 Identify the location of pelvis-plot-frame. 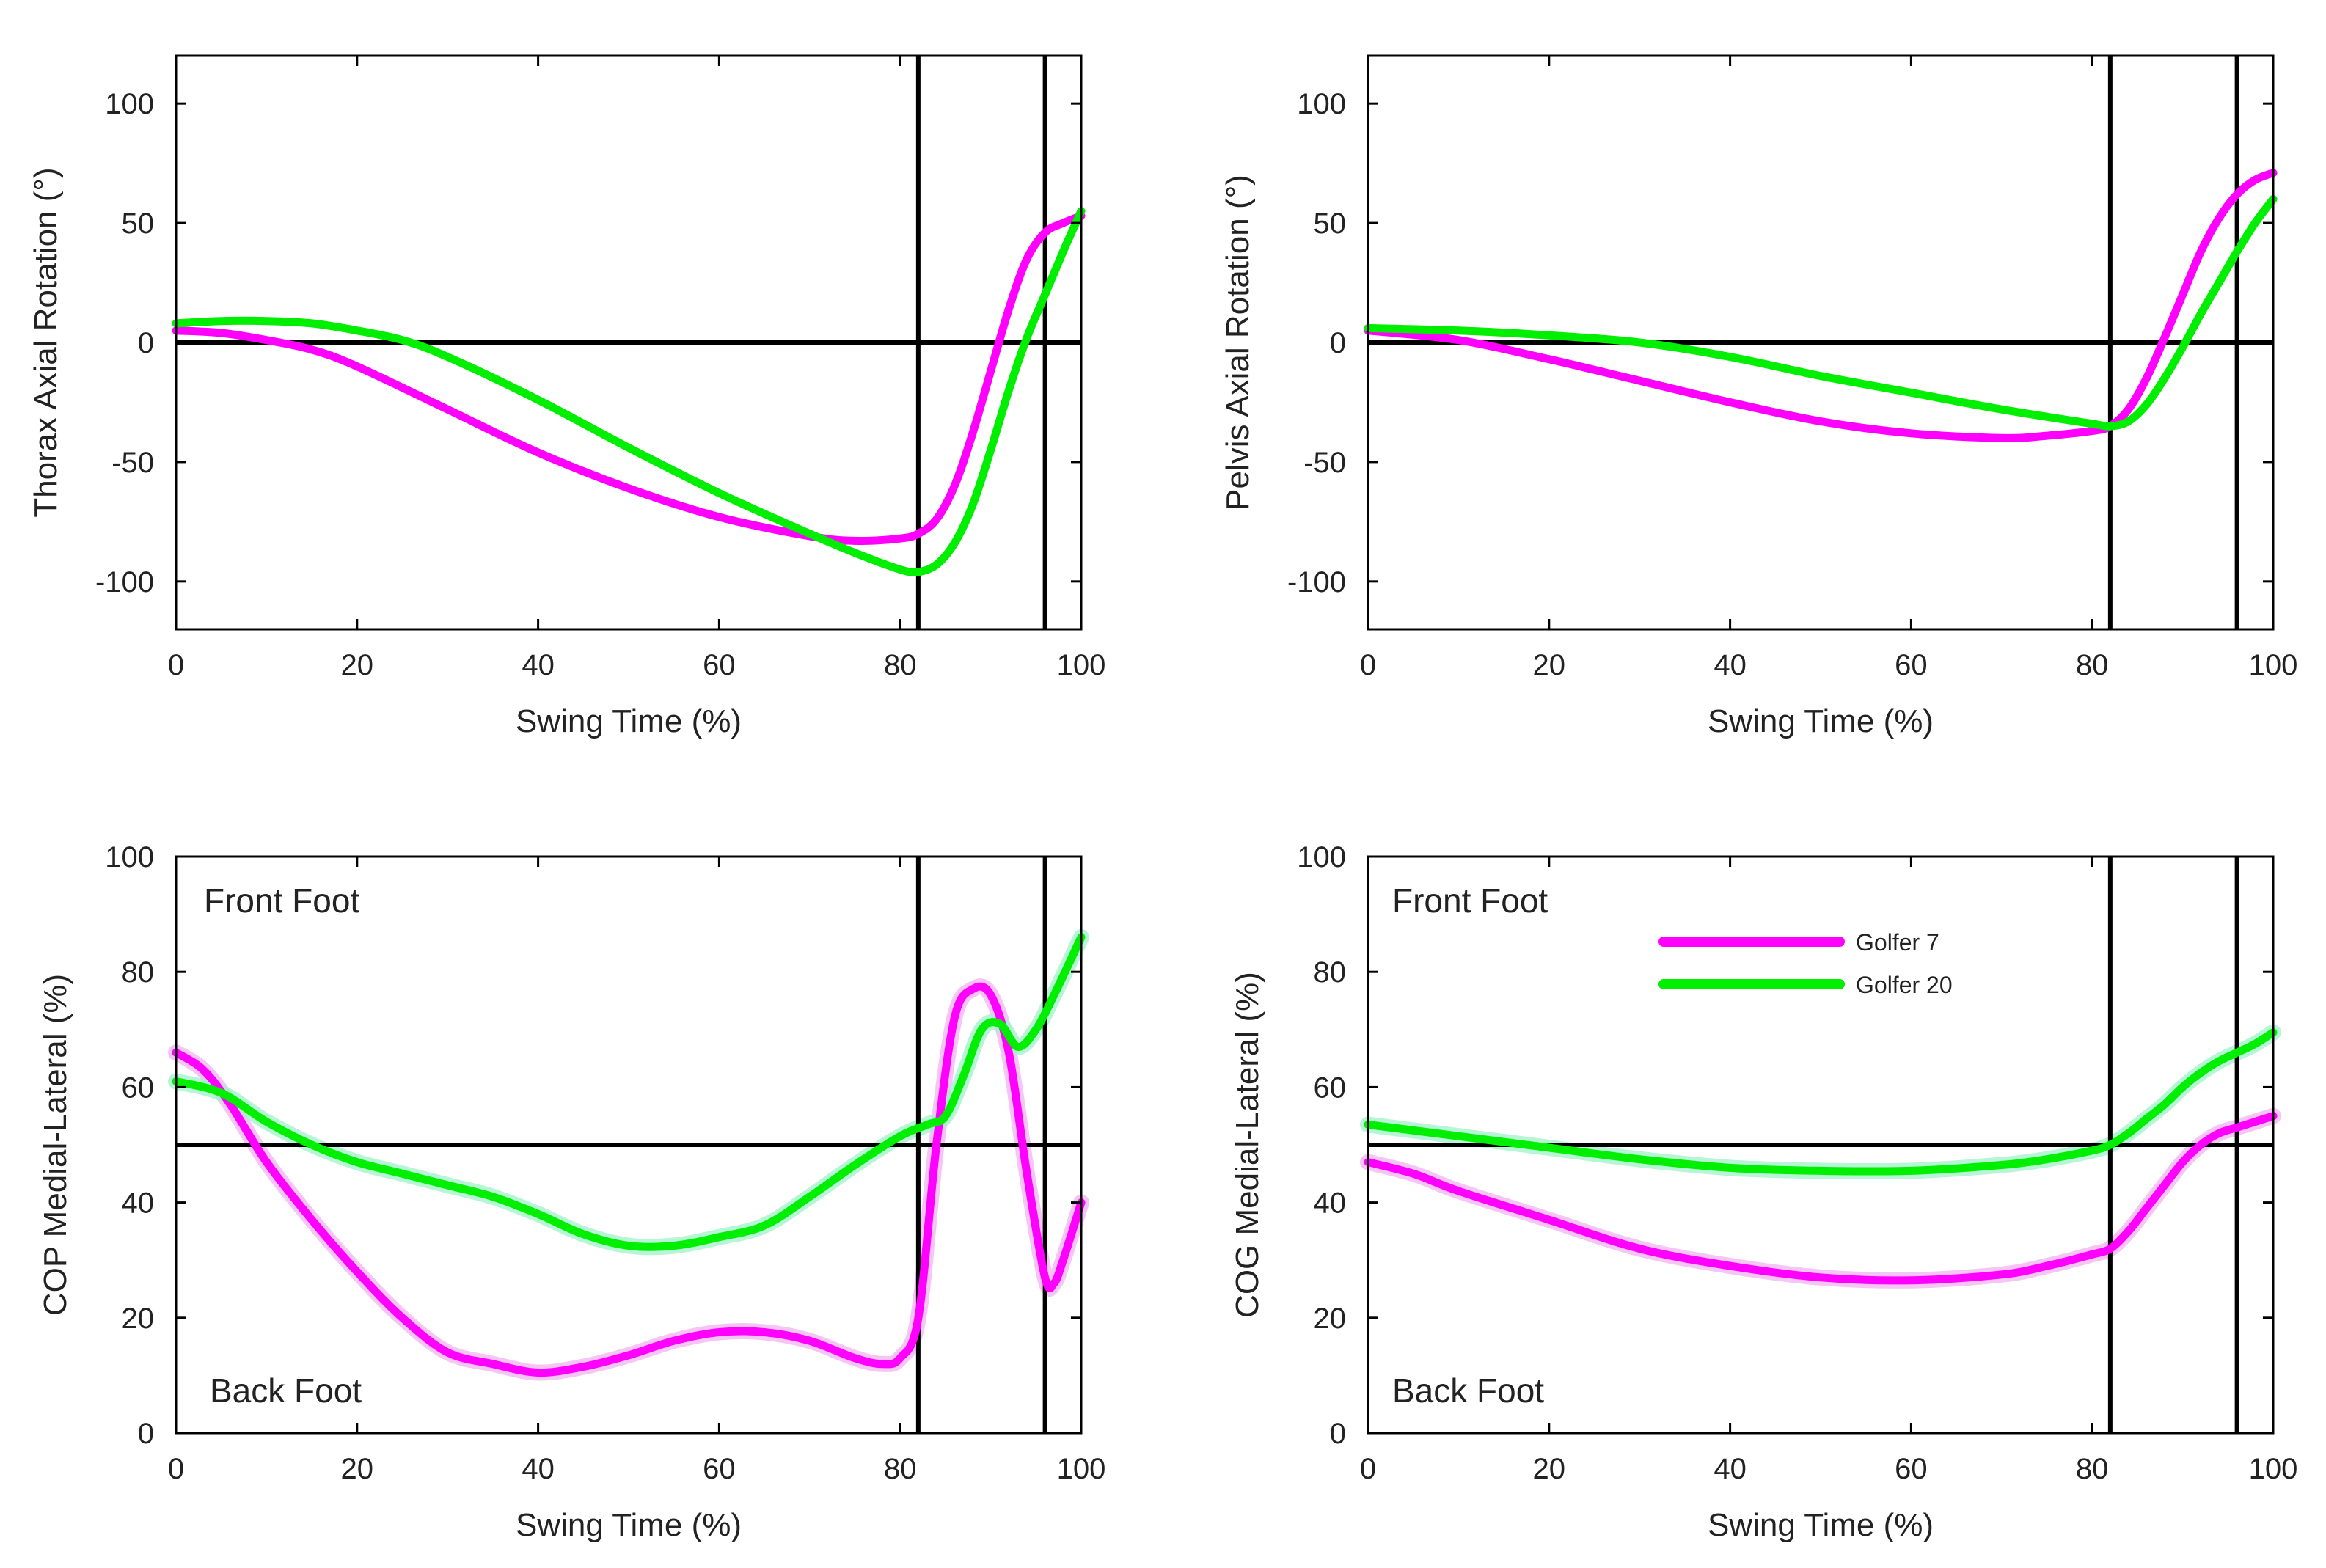
(1821, 342).